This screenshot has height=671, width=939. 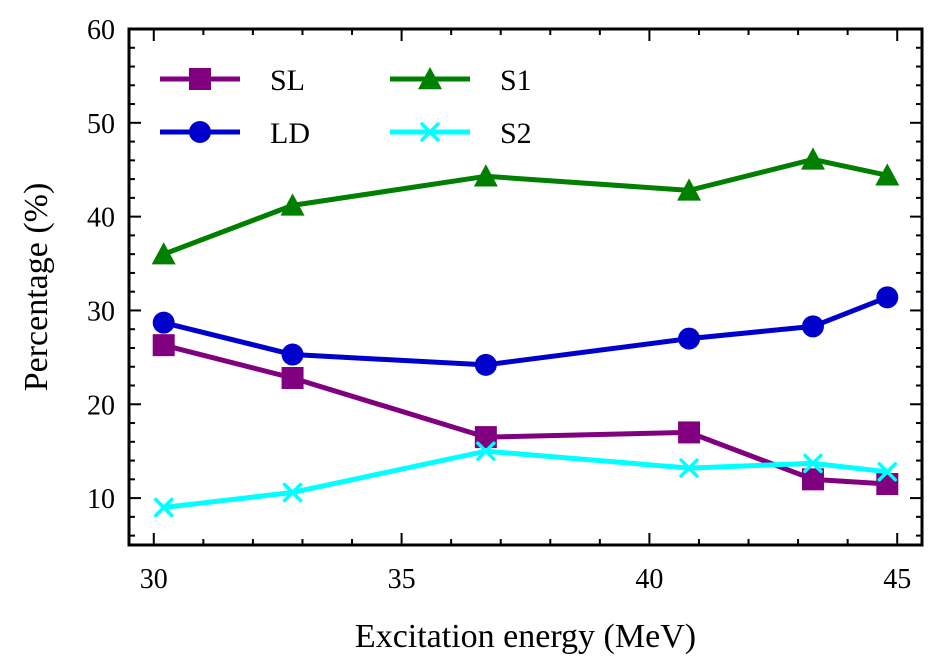 I want to click on y-tick-label: 10, so click(x=101, y=499).